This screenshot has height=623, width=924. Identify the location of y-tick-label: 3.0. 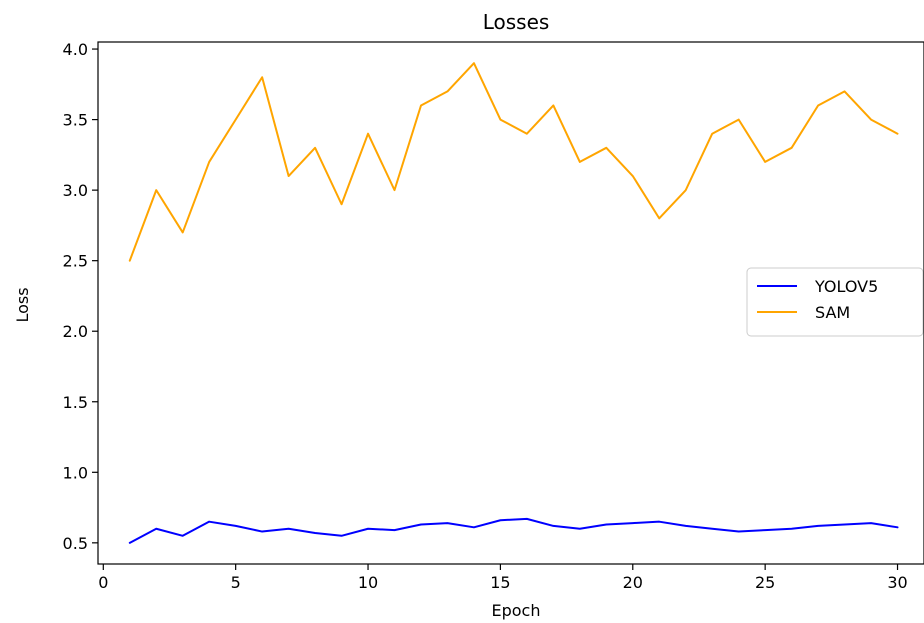
(75, 190).